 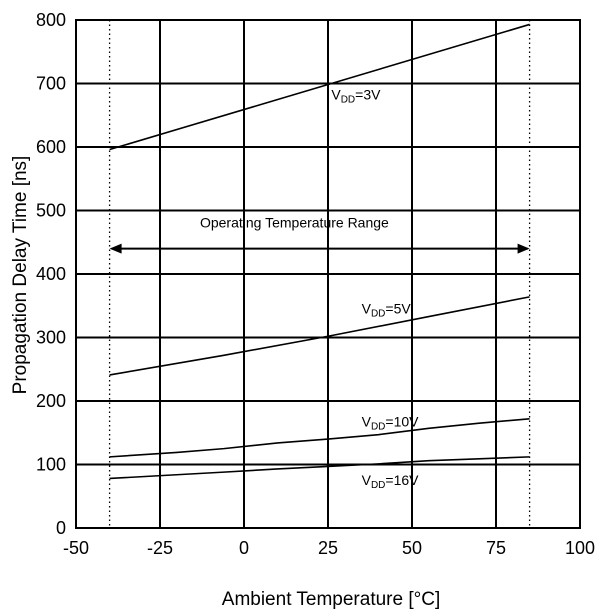 I want to click on series-label: VDD=3V, so click(x=356, y=95).